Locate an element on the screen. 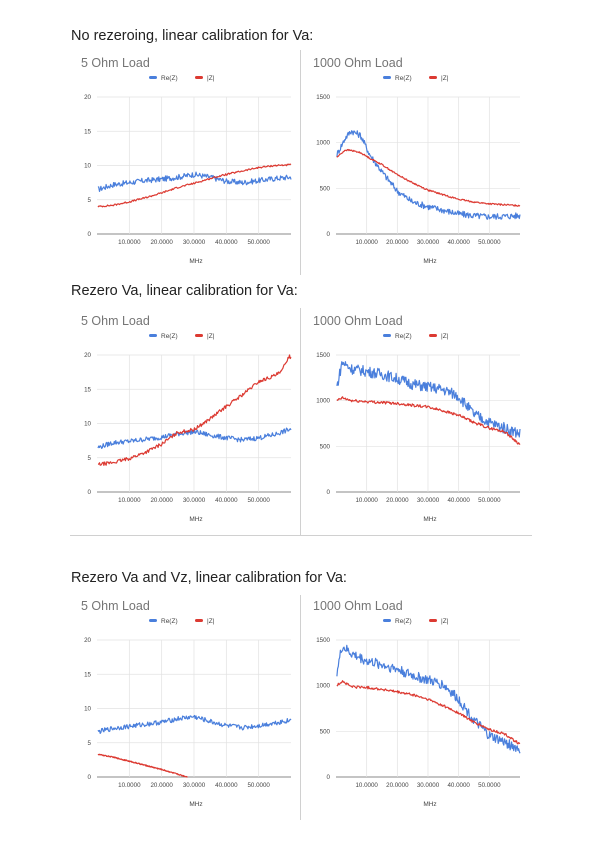 The image size is (605, 853). section-heading-1: No rezeroing, linear calibration for Va: is located at coordinates (192, 36).